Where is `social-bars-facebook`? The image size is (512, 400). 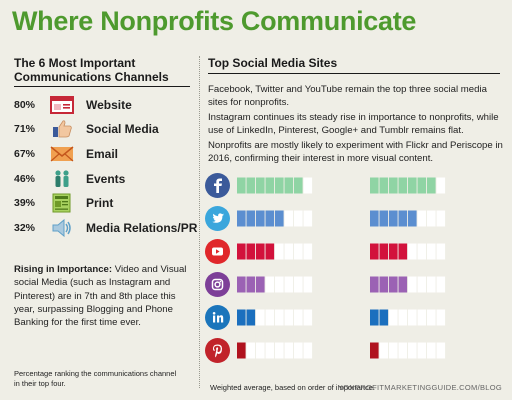
social-bars-facebook is located at coordinates (341, 185).